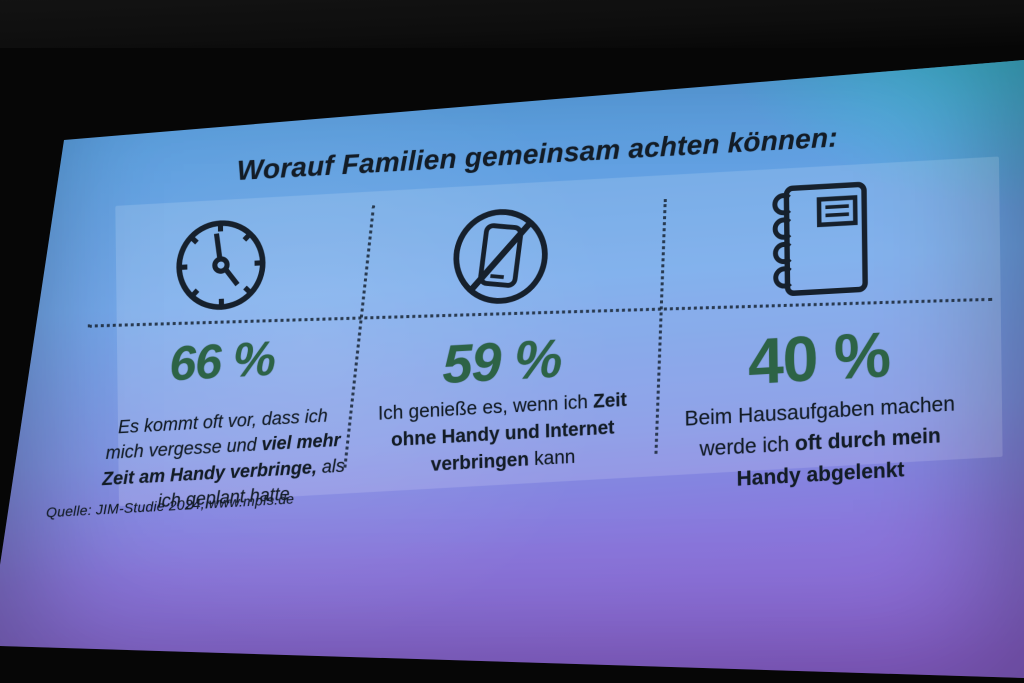 The image size is (1024, 683). Describe the element at coordinates (819, 357) in the screenshot. I see `percent-value: 40 %` at that location.